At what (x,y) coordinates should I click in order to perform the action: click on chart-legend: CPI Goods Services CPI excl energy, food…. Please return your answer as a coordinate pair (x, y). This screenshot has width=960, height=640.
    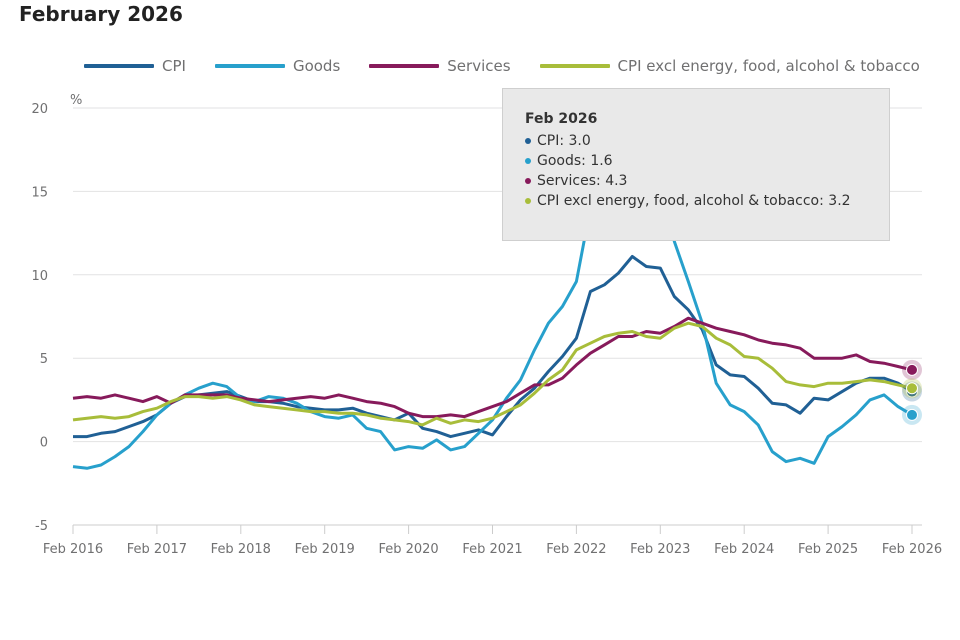
    Looking at the image, I should click on (516, 66).